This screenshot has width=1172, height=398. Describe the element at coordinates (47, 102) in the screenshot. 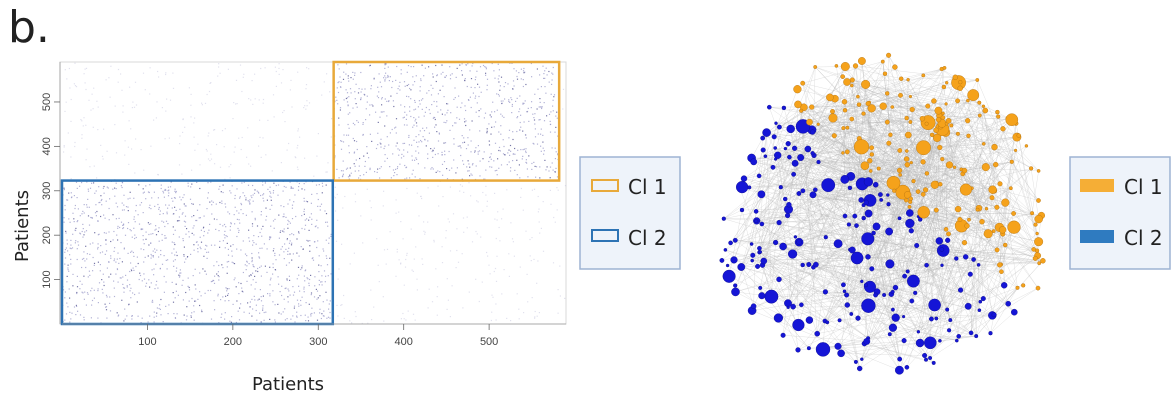

I see `y-tick-label: 500` at that location.